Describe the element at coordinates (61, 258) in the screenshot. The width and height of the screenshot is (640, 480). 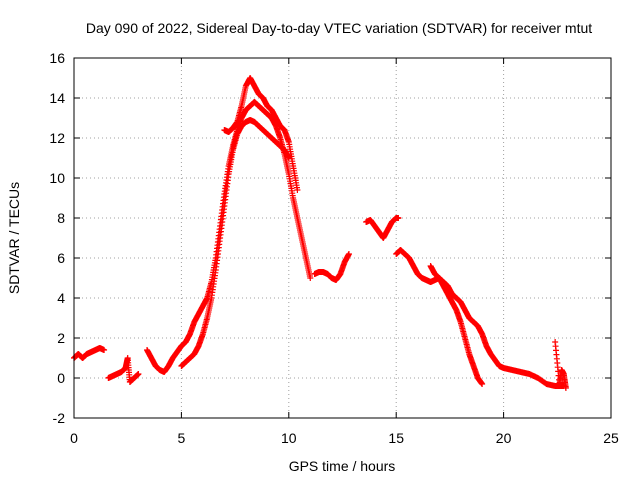
I see `y-tick-label: 6` at that location.